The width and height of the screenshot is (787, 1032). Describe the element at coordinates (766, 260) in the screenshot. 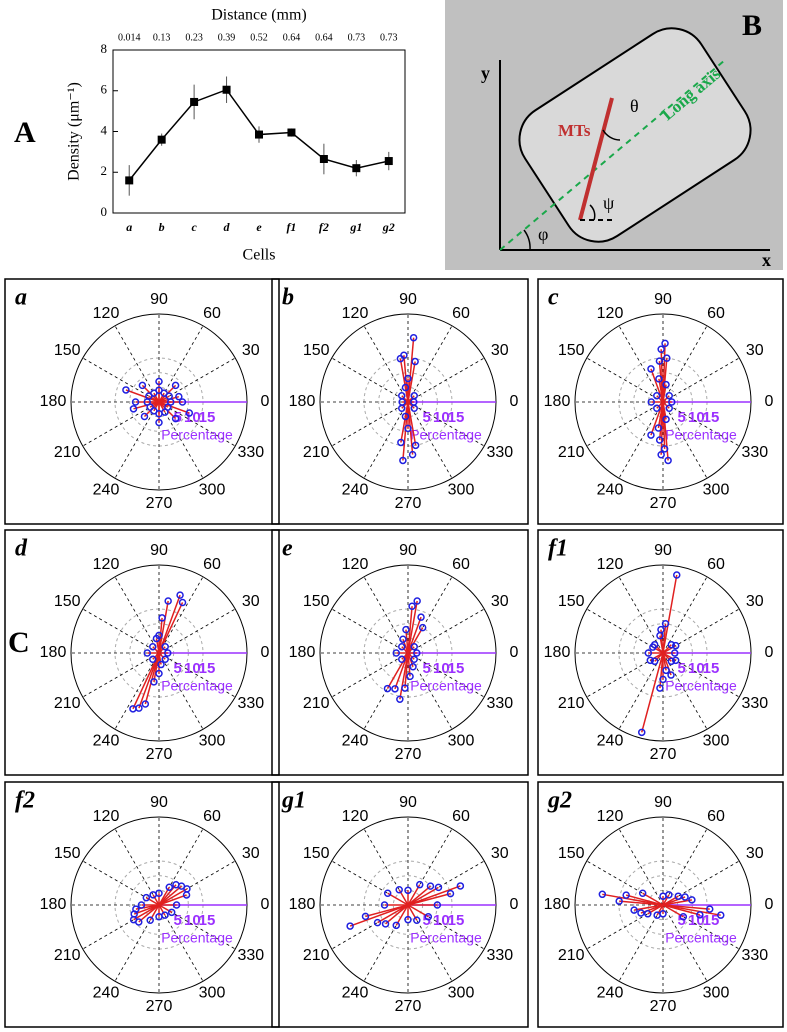

I see `axis-label: x` at that location.